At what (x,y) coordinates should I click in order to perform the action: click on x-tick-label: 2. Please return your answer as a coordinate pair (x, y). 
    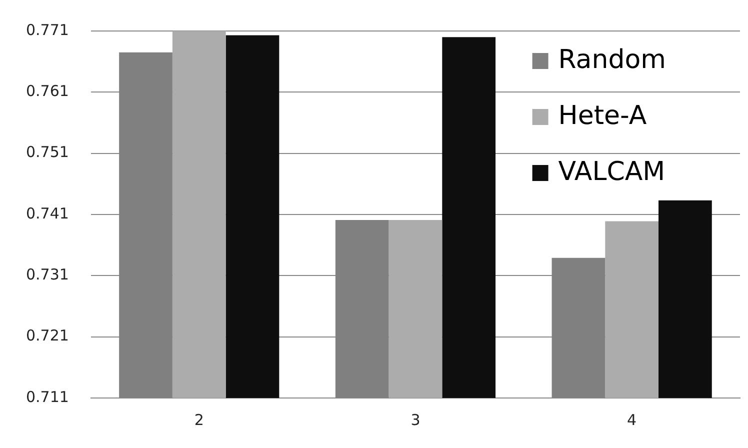
    Looking at the image, I should click on (199, 419).